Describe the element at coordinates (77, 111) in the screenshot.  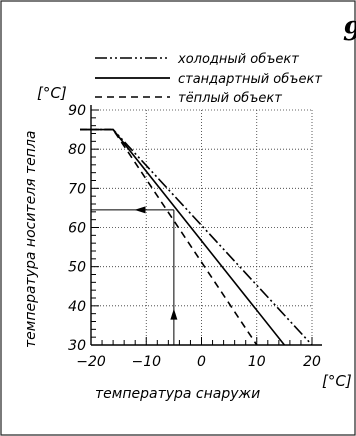
I see `y-tick-label: 90` at that location.